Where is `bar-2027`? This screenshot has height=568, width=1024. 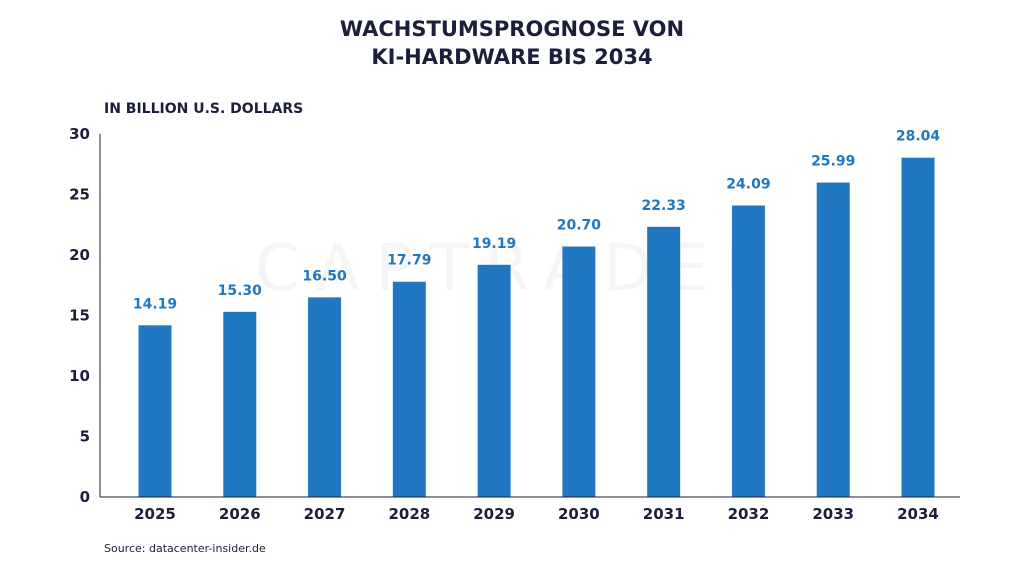 bar-2027 is located at coordinates (325, 397).